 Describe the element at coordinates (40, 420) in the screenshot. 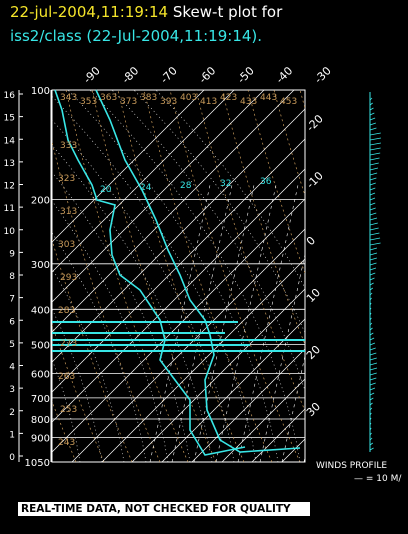

I see `pressure-tick-label: 800` at that location.